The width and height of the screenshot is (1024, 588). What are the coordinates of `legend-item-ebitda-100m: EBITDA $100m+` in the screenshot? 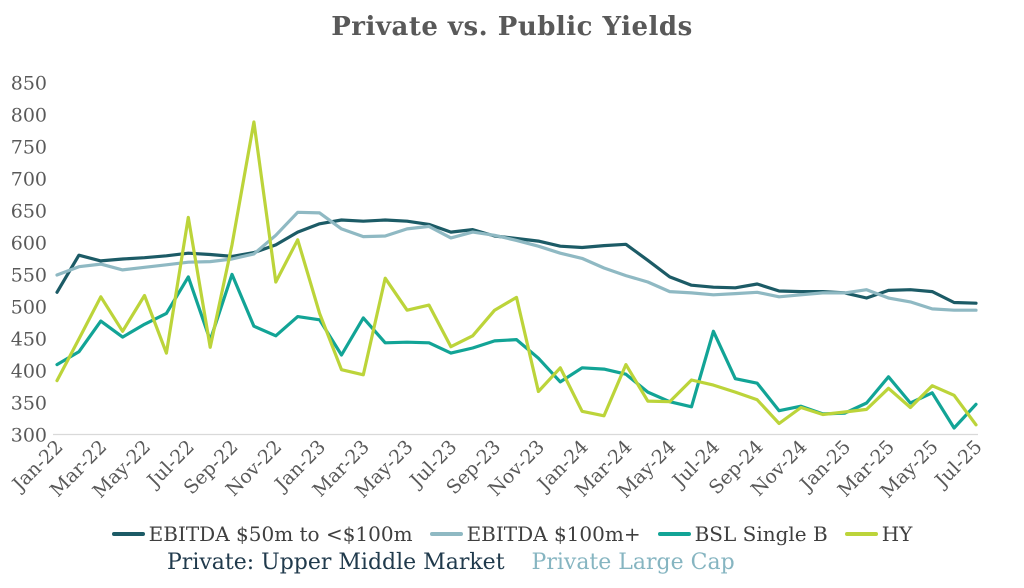 It's located at (535, 534).